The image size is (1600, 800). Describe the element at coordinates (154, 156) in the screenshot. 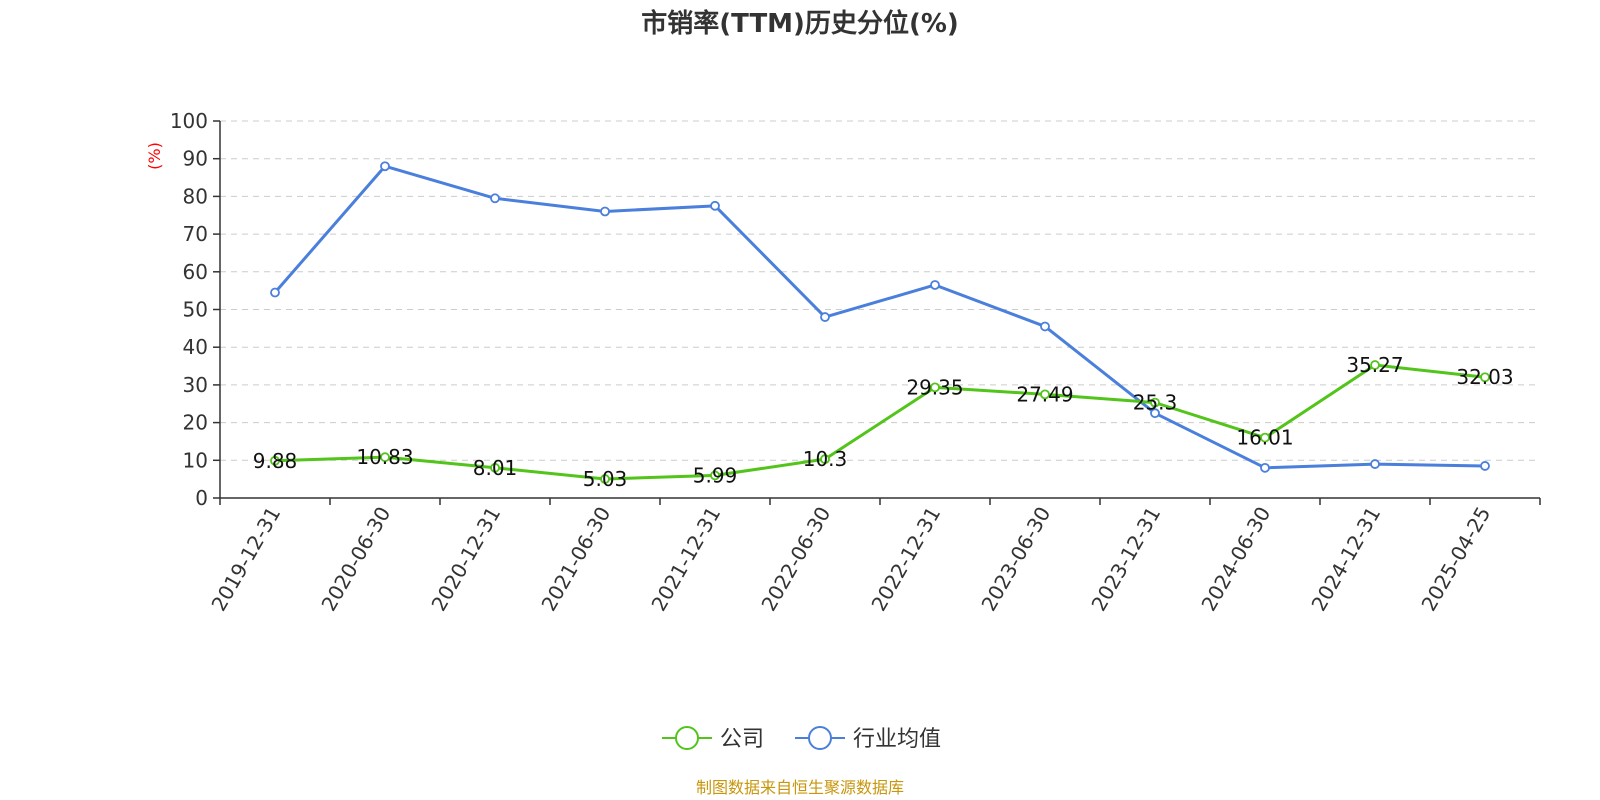

I see `y-axis-label: (%)` at that location.